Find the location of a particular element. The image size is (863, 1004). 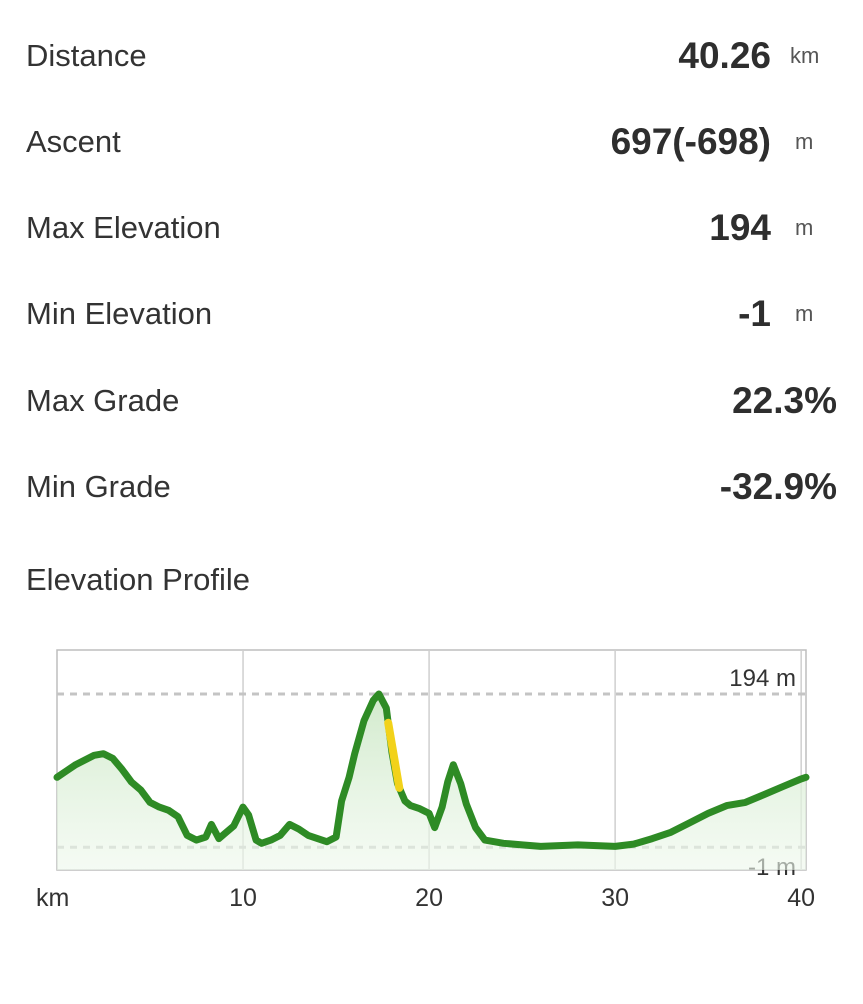

x-tick-label-20: 20 is located at coordinates (429, 898).